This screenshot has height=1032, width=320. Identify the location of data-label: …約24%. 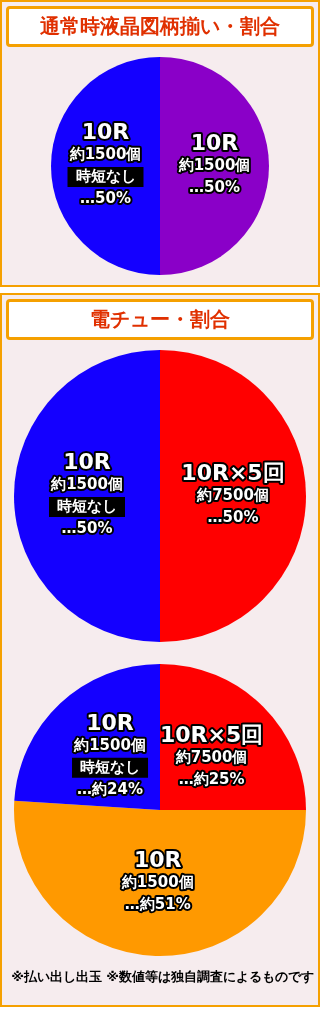
(110, 788).